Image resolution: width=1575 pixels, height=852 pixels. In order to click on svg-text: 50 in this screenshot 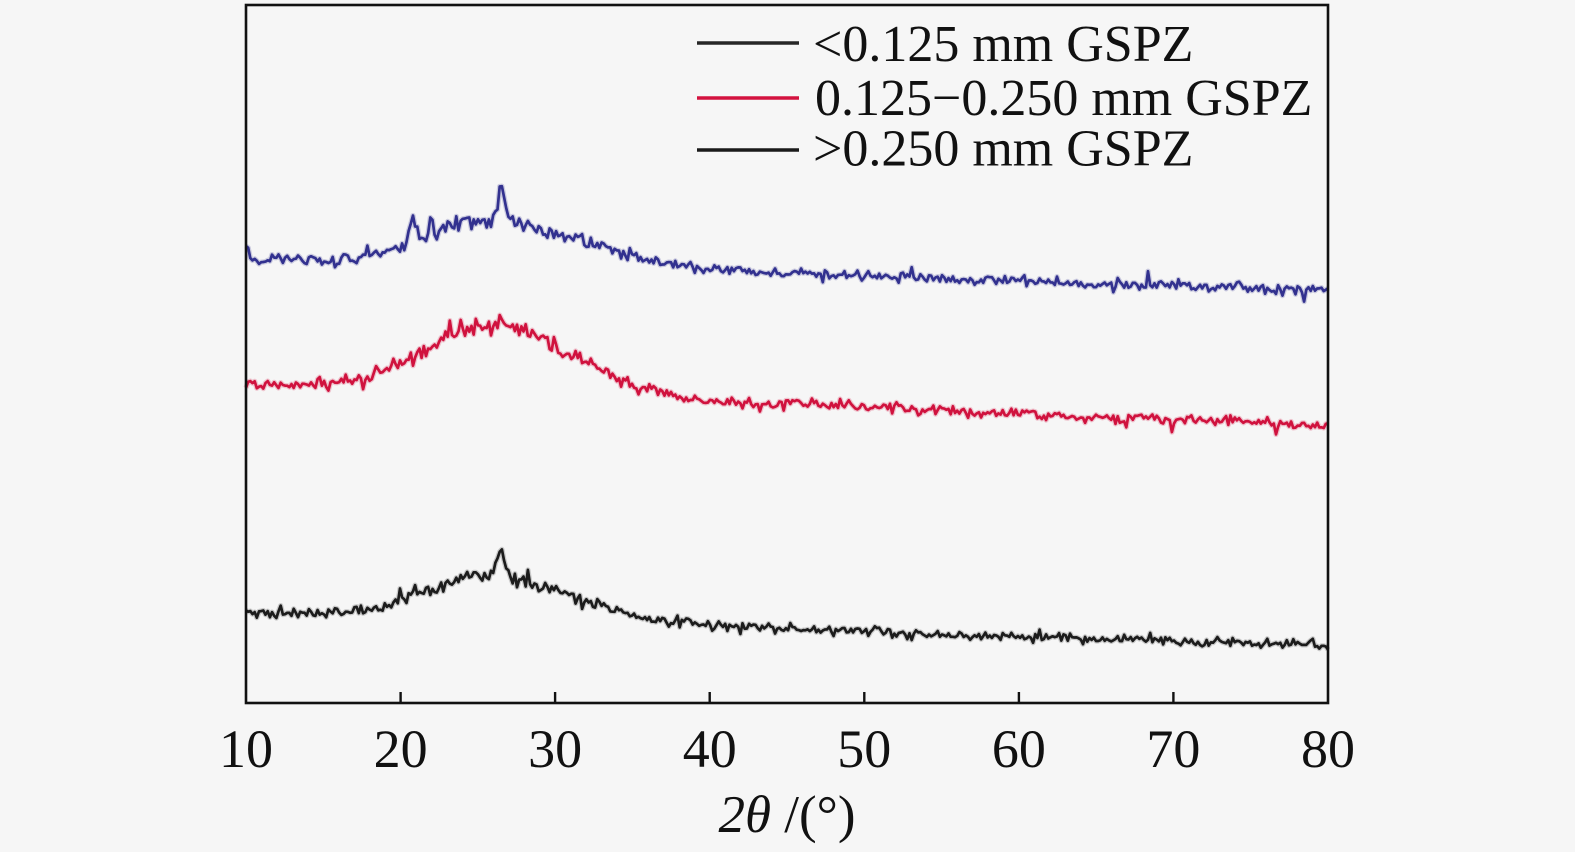, I will do `click(864, 749)`.